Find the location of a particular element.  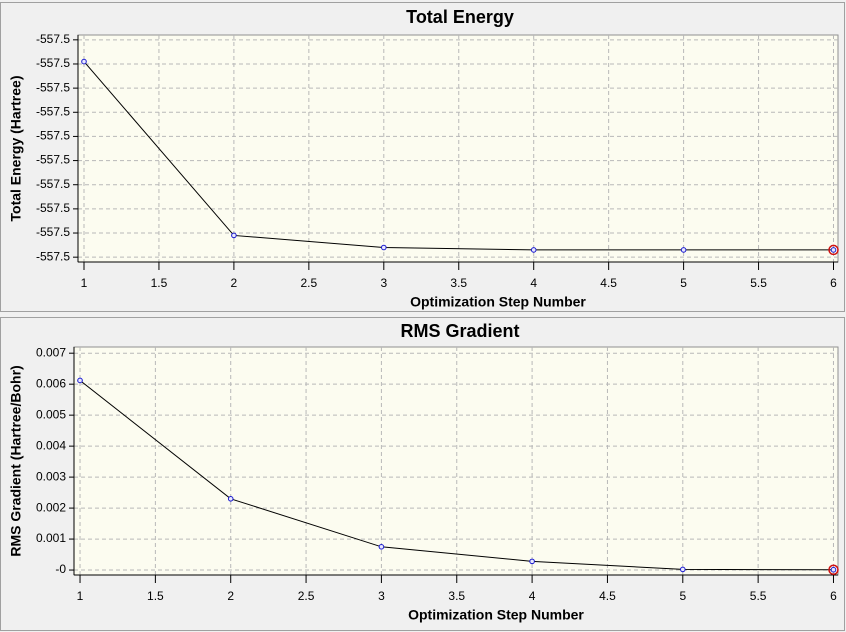

y-tick-label: -0 is located at coordinates (60, 569).